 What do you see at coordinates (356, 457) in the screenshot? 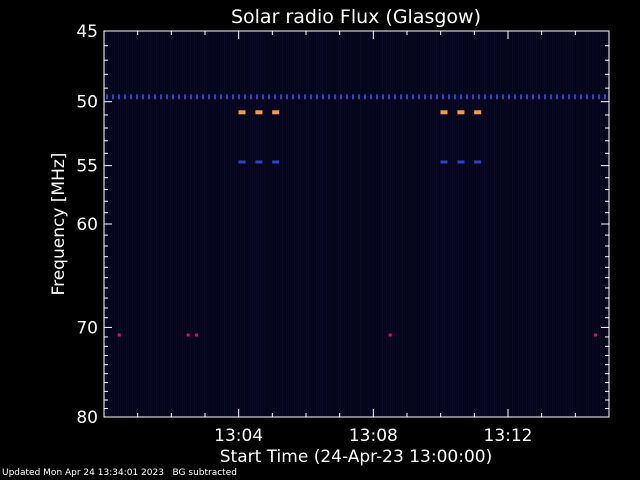
I see `x-axis-label: Start Time (24-Apr-23 13:00:00)` at bounding box center [356, 457].